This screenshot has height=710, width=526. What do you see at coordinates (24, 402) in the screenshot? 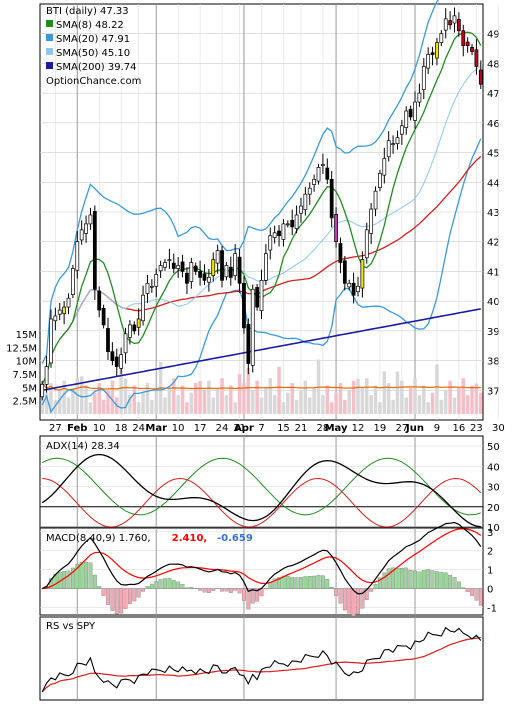
I see `volume-tick-label: 2.5M` at bounding box center [24, 402].